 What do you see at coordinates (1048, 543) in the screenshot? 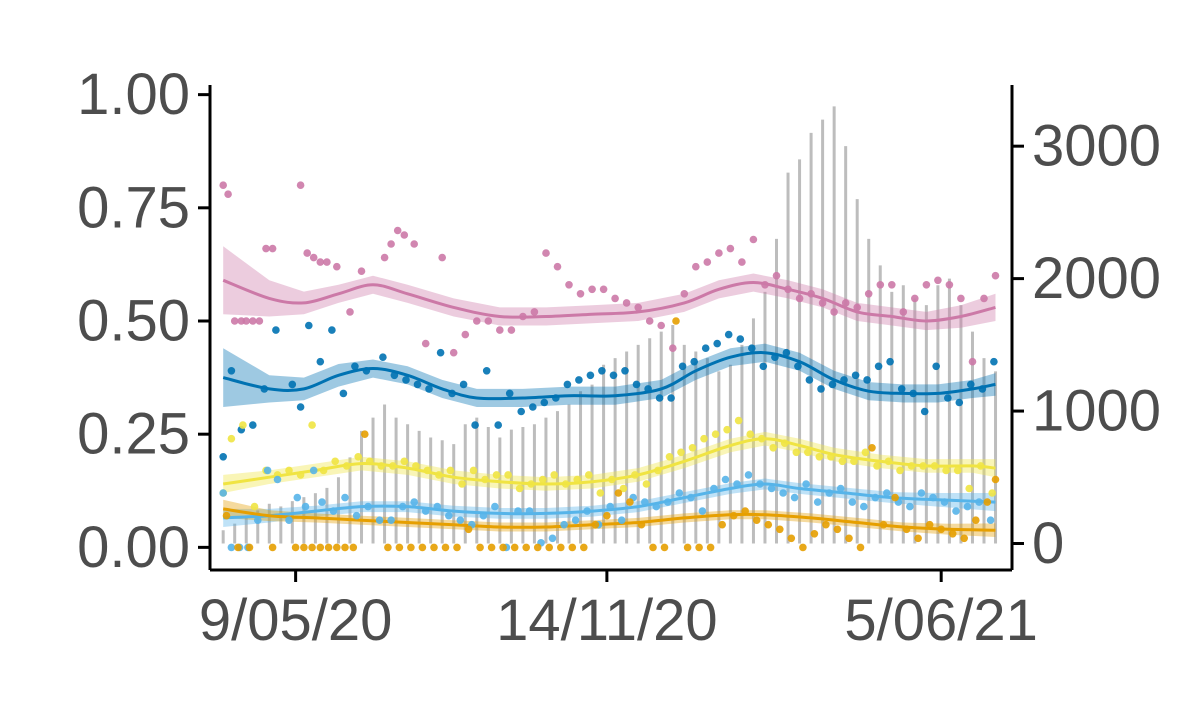
I see `right-tick-label: 0` at bounding box center [1048, 543].